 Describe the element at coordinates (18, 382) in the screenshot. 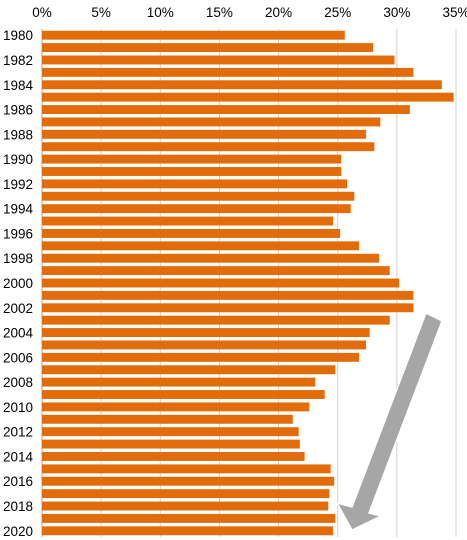

I see `y-tick-label: 2008` at that location.